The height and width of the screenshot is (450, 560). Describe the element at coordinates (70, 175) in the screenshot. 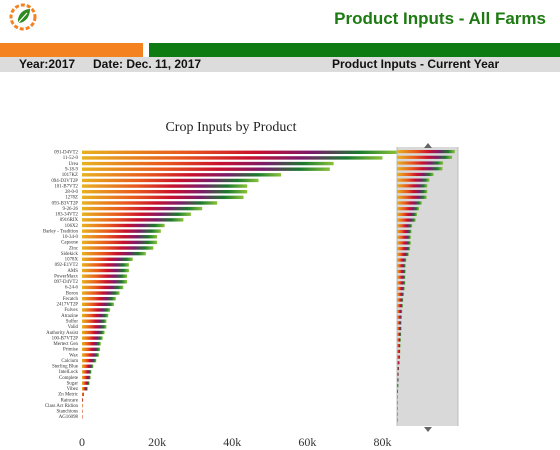

I see `category-label: 1017KZ` at that location.